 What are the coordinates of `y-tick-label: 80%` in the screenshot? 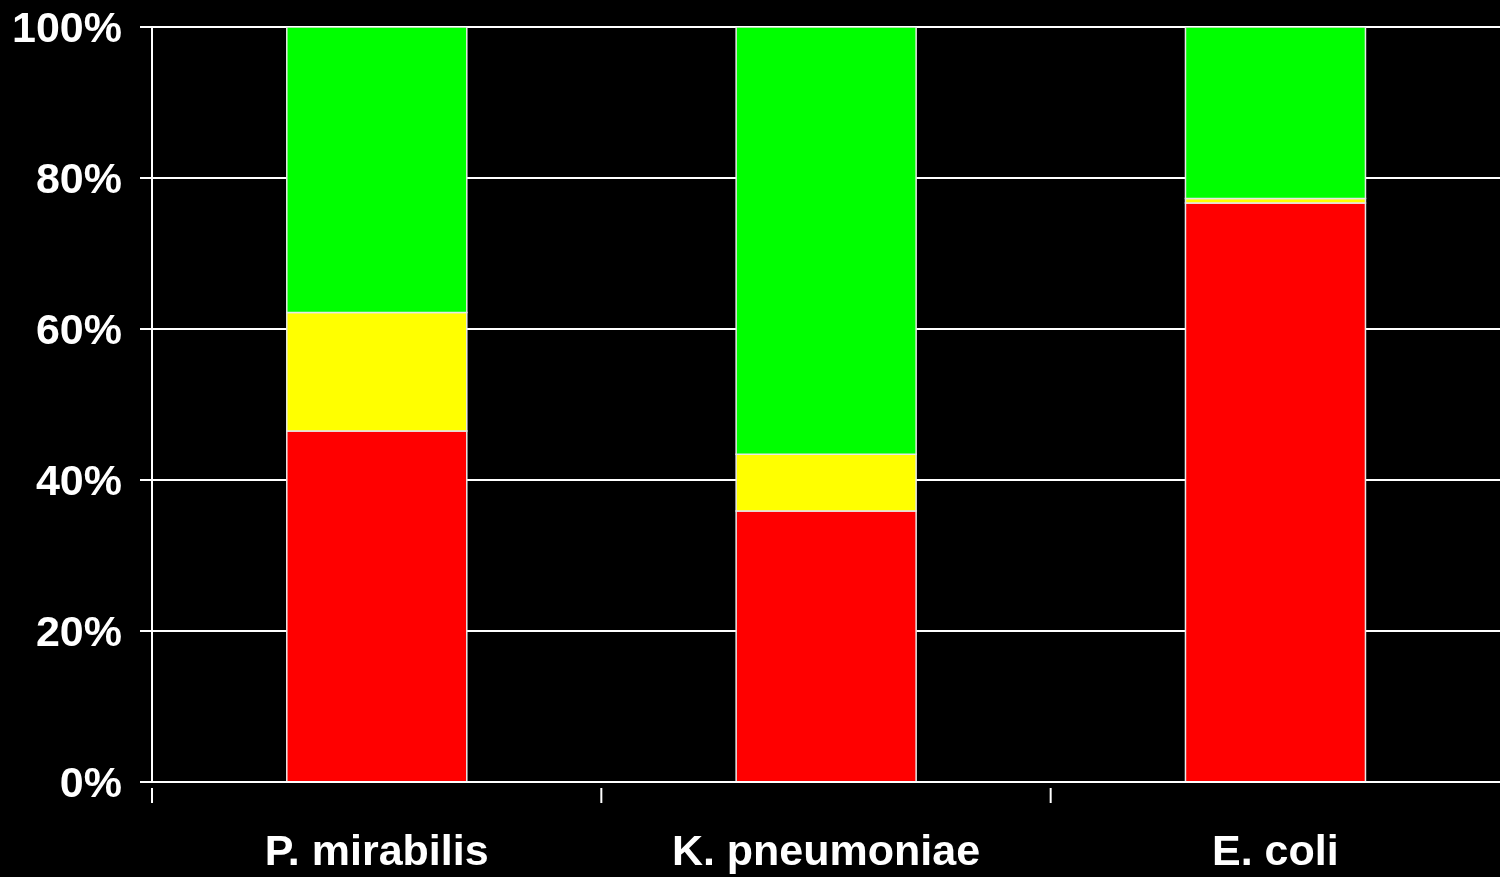 It's located at (78, 178).